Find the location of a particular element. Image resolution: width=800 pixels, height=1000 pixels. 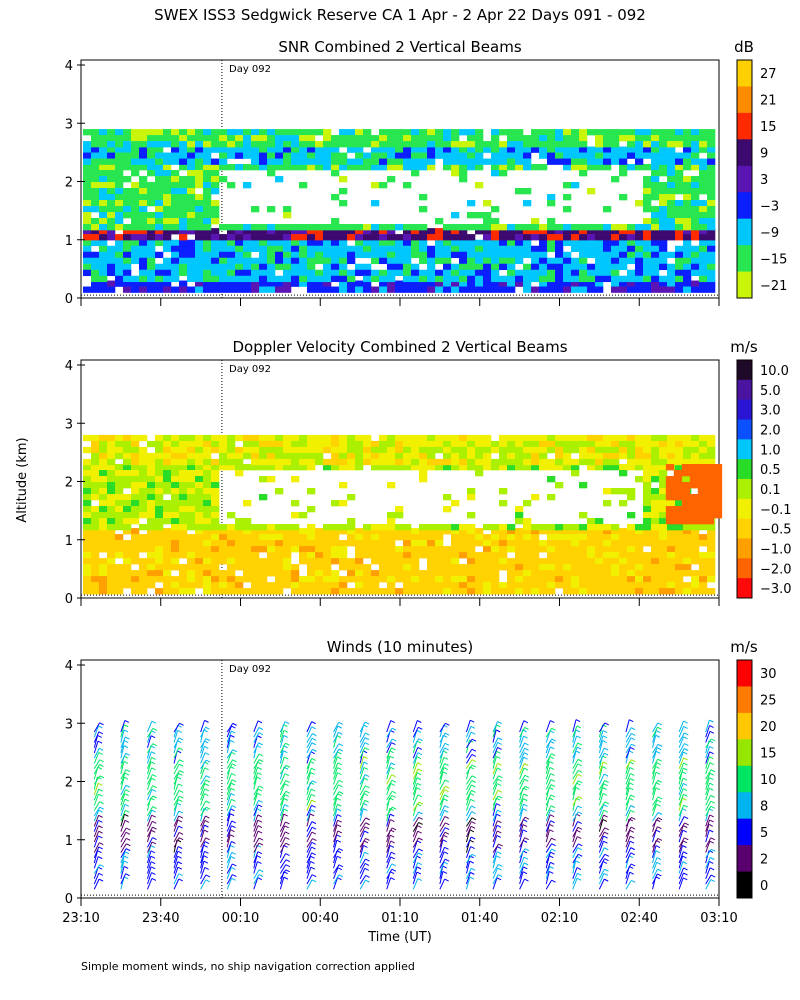

colorbar-swatch is located at coordinates (744, 509).